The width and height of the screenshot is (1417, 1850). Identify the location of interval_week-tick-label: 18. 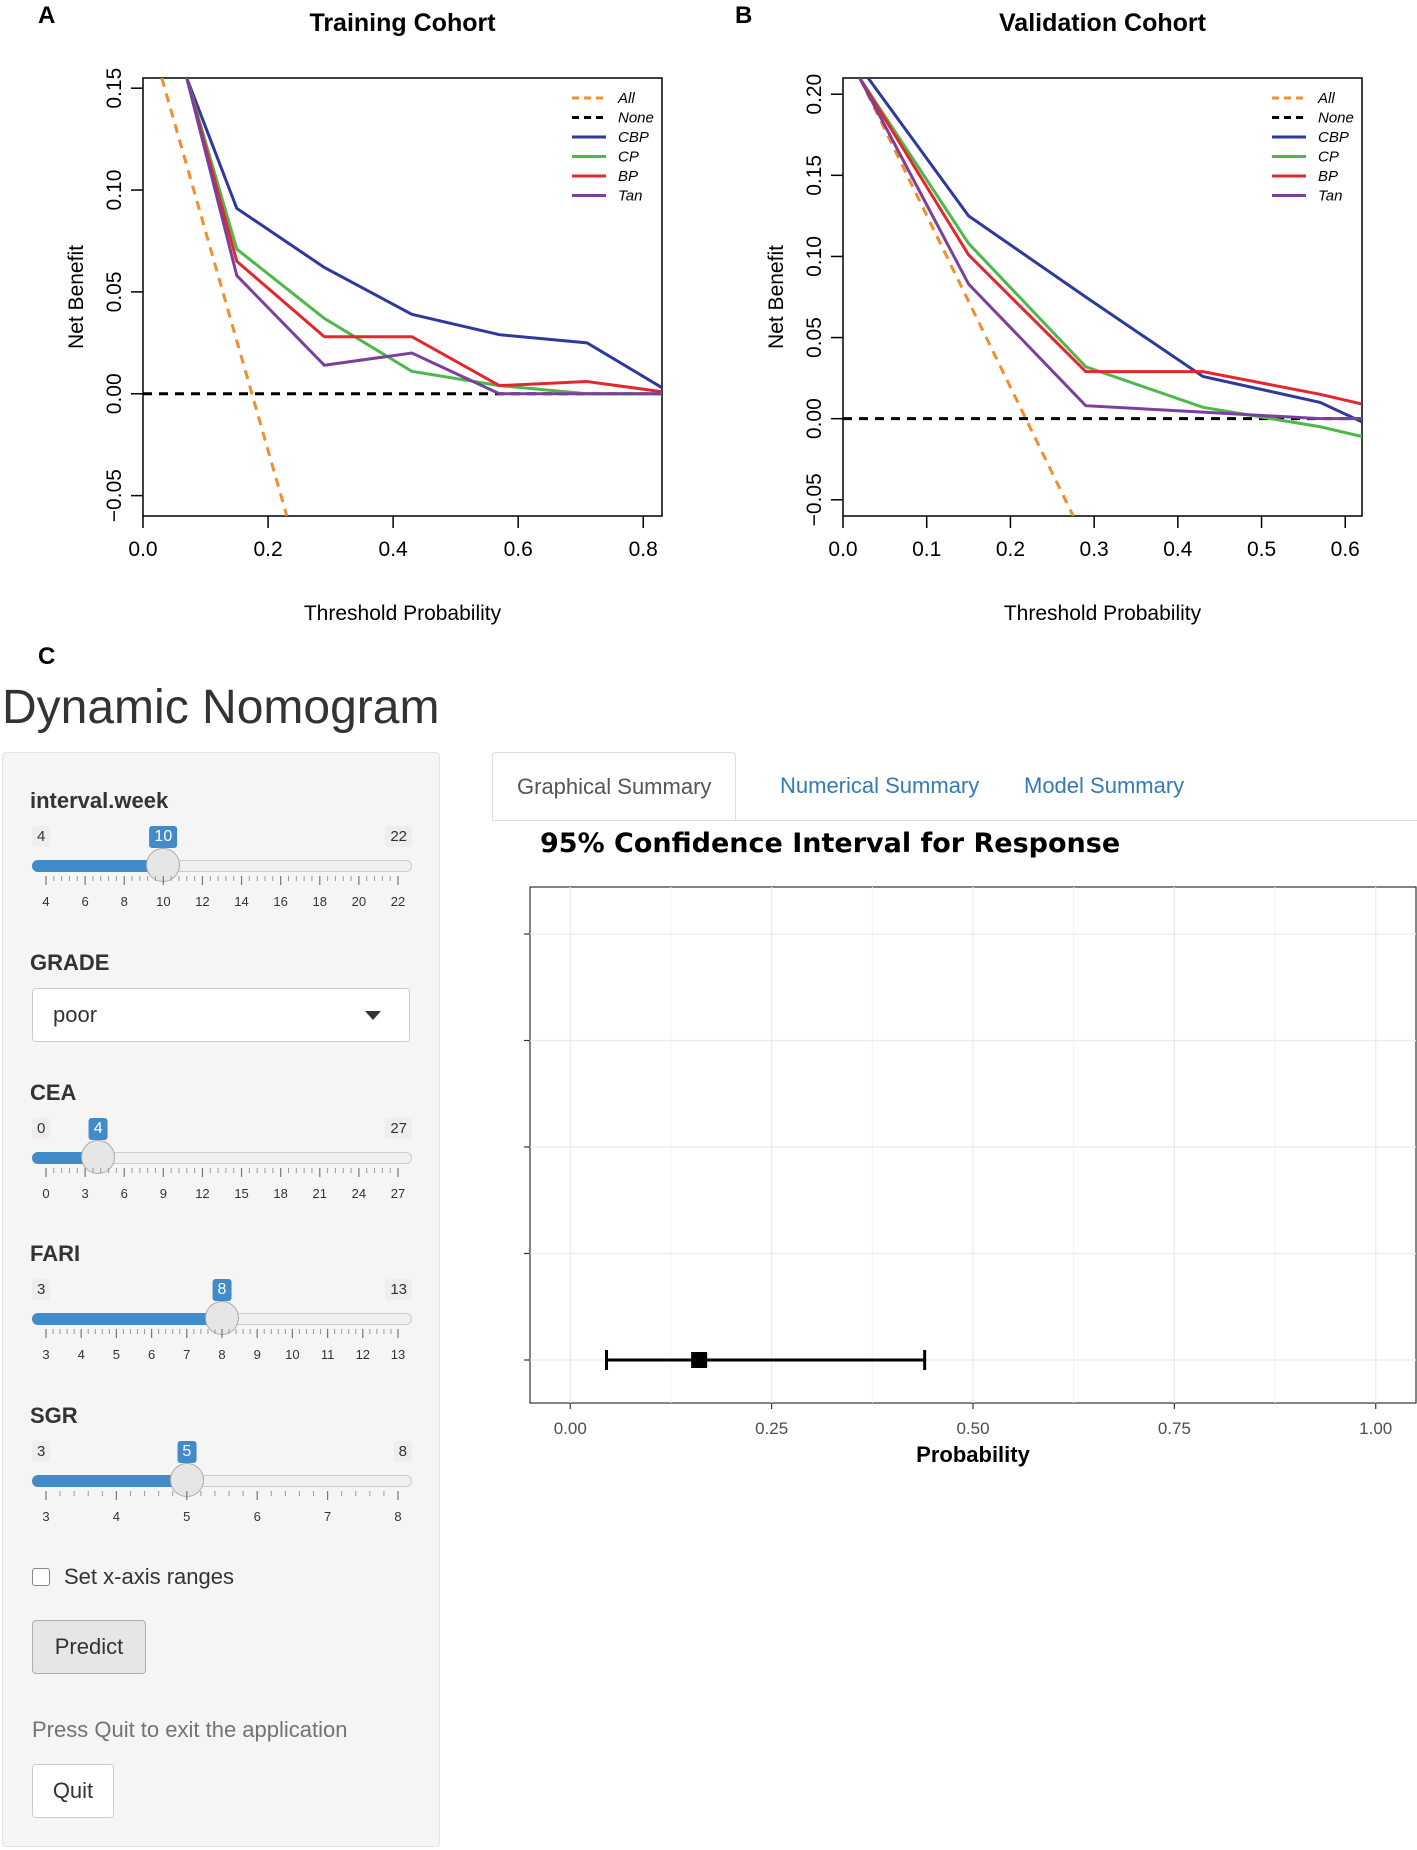
(320, 901).